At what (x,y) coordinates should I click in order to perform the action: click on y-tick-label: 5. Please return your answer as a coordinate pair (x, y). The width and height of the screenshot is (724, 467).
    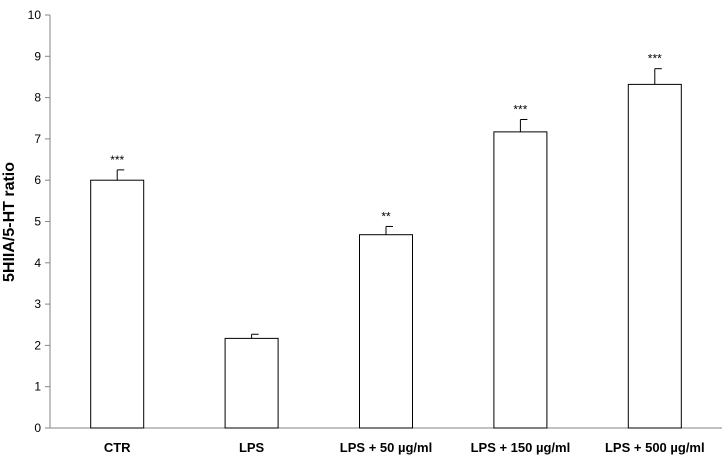
    Looking at the image, I should click on (37, 222).